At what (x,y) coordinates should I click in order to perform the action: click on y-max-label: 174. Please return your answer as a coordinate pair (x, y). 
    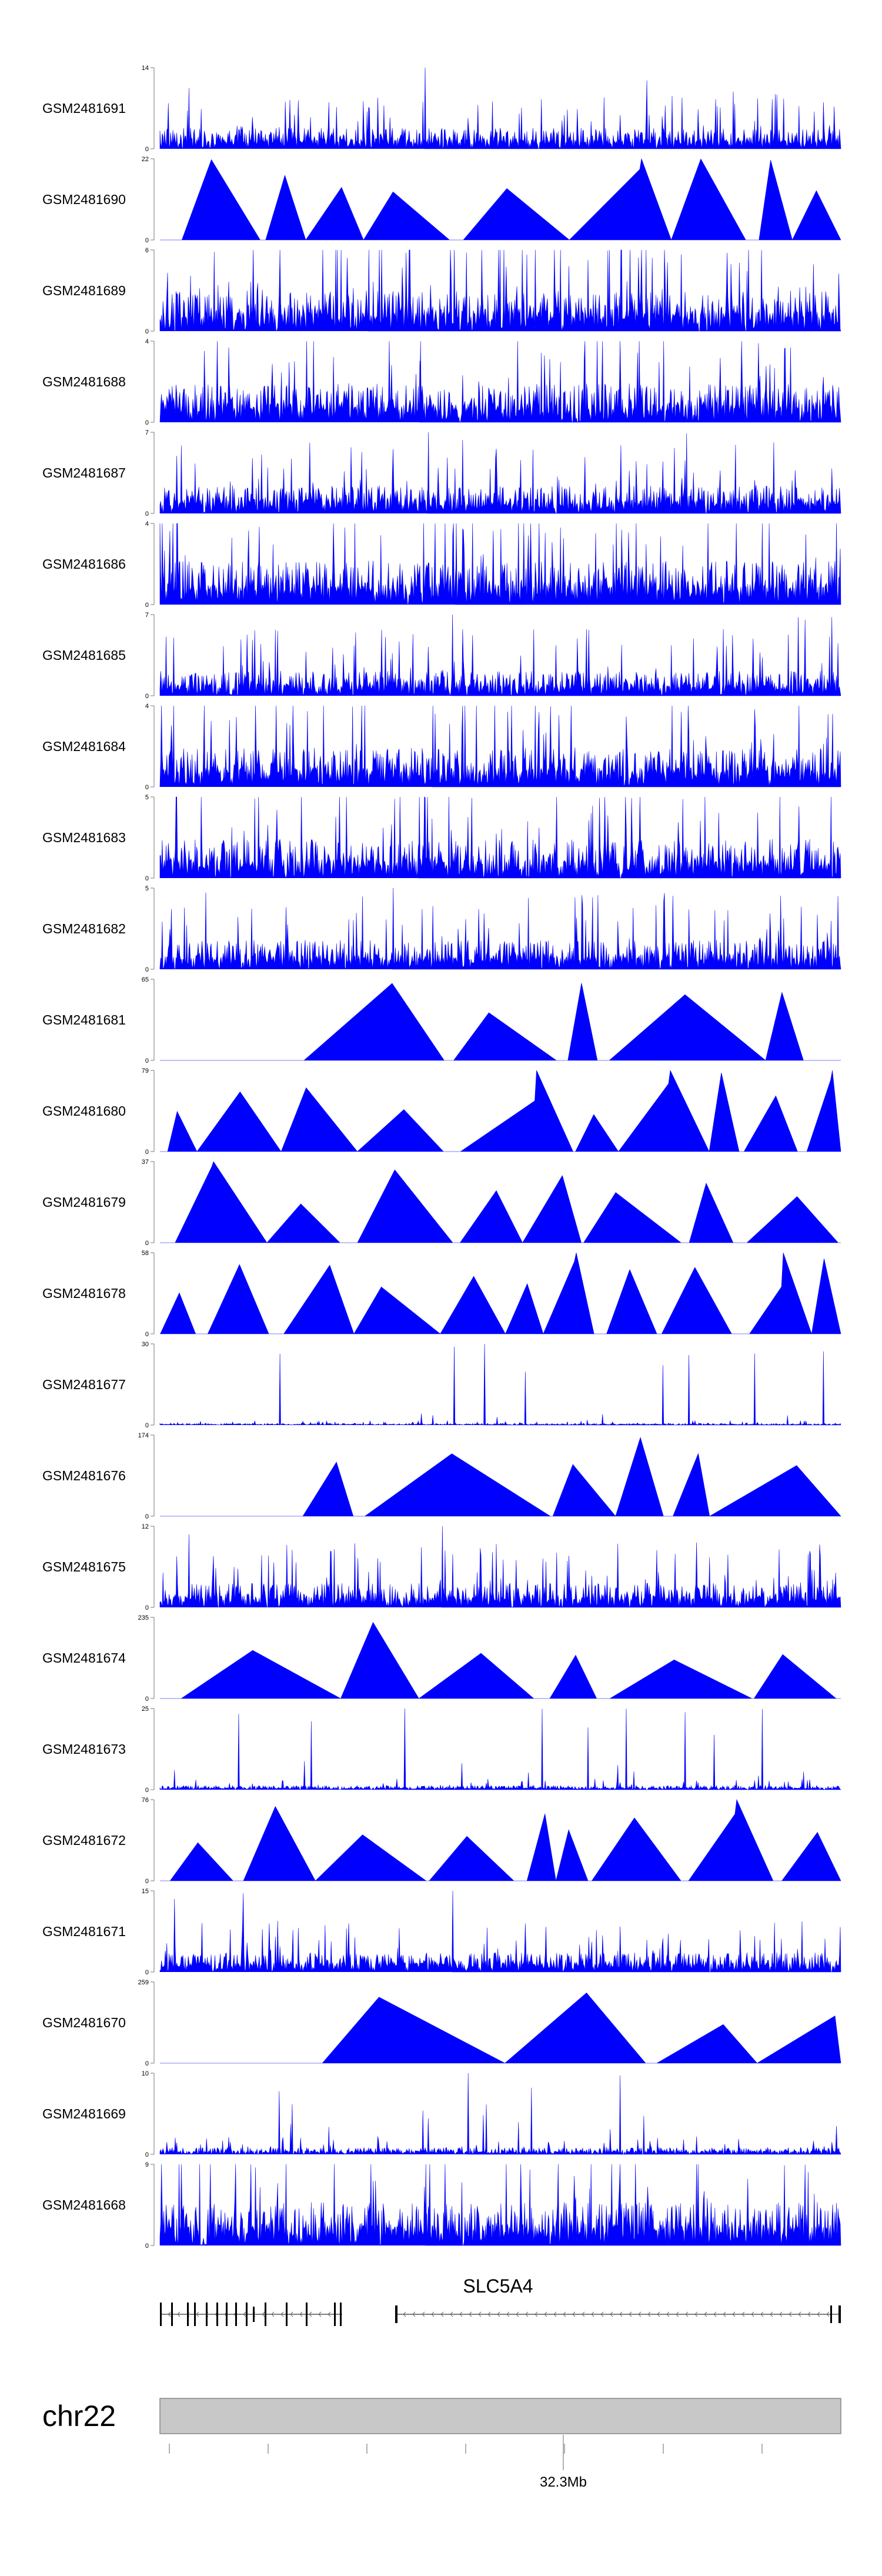
    Looking at the image, I should click on (143, 1435).